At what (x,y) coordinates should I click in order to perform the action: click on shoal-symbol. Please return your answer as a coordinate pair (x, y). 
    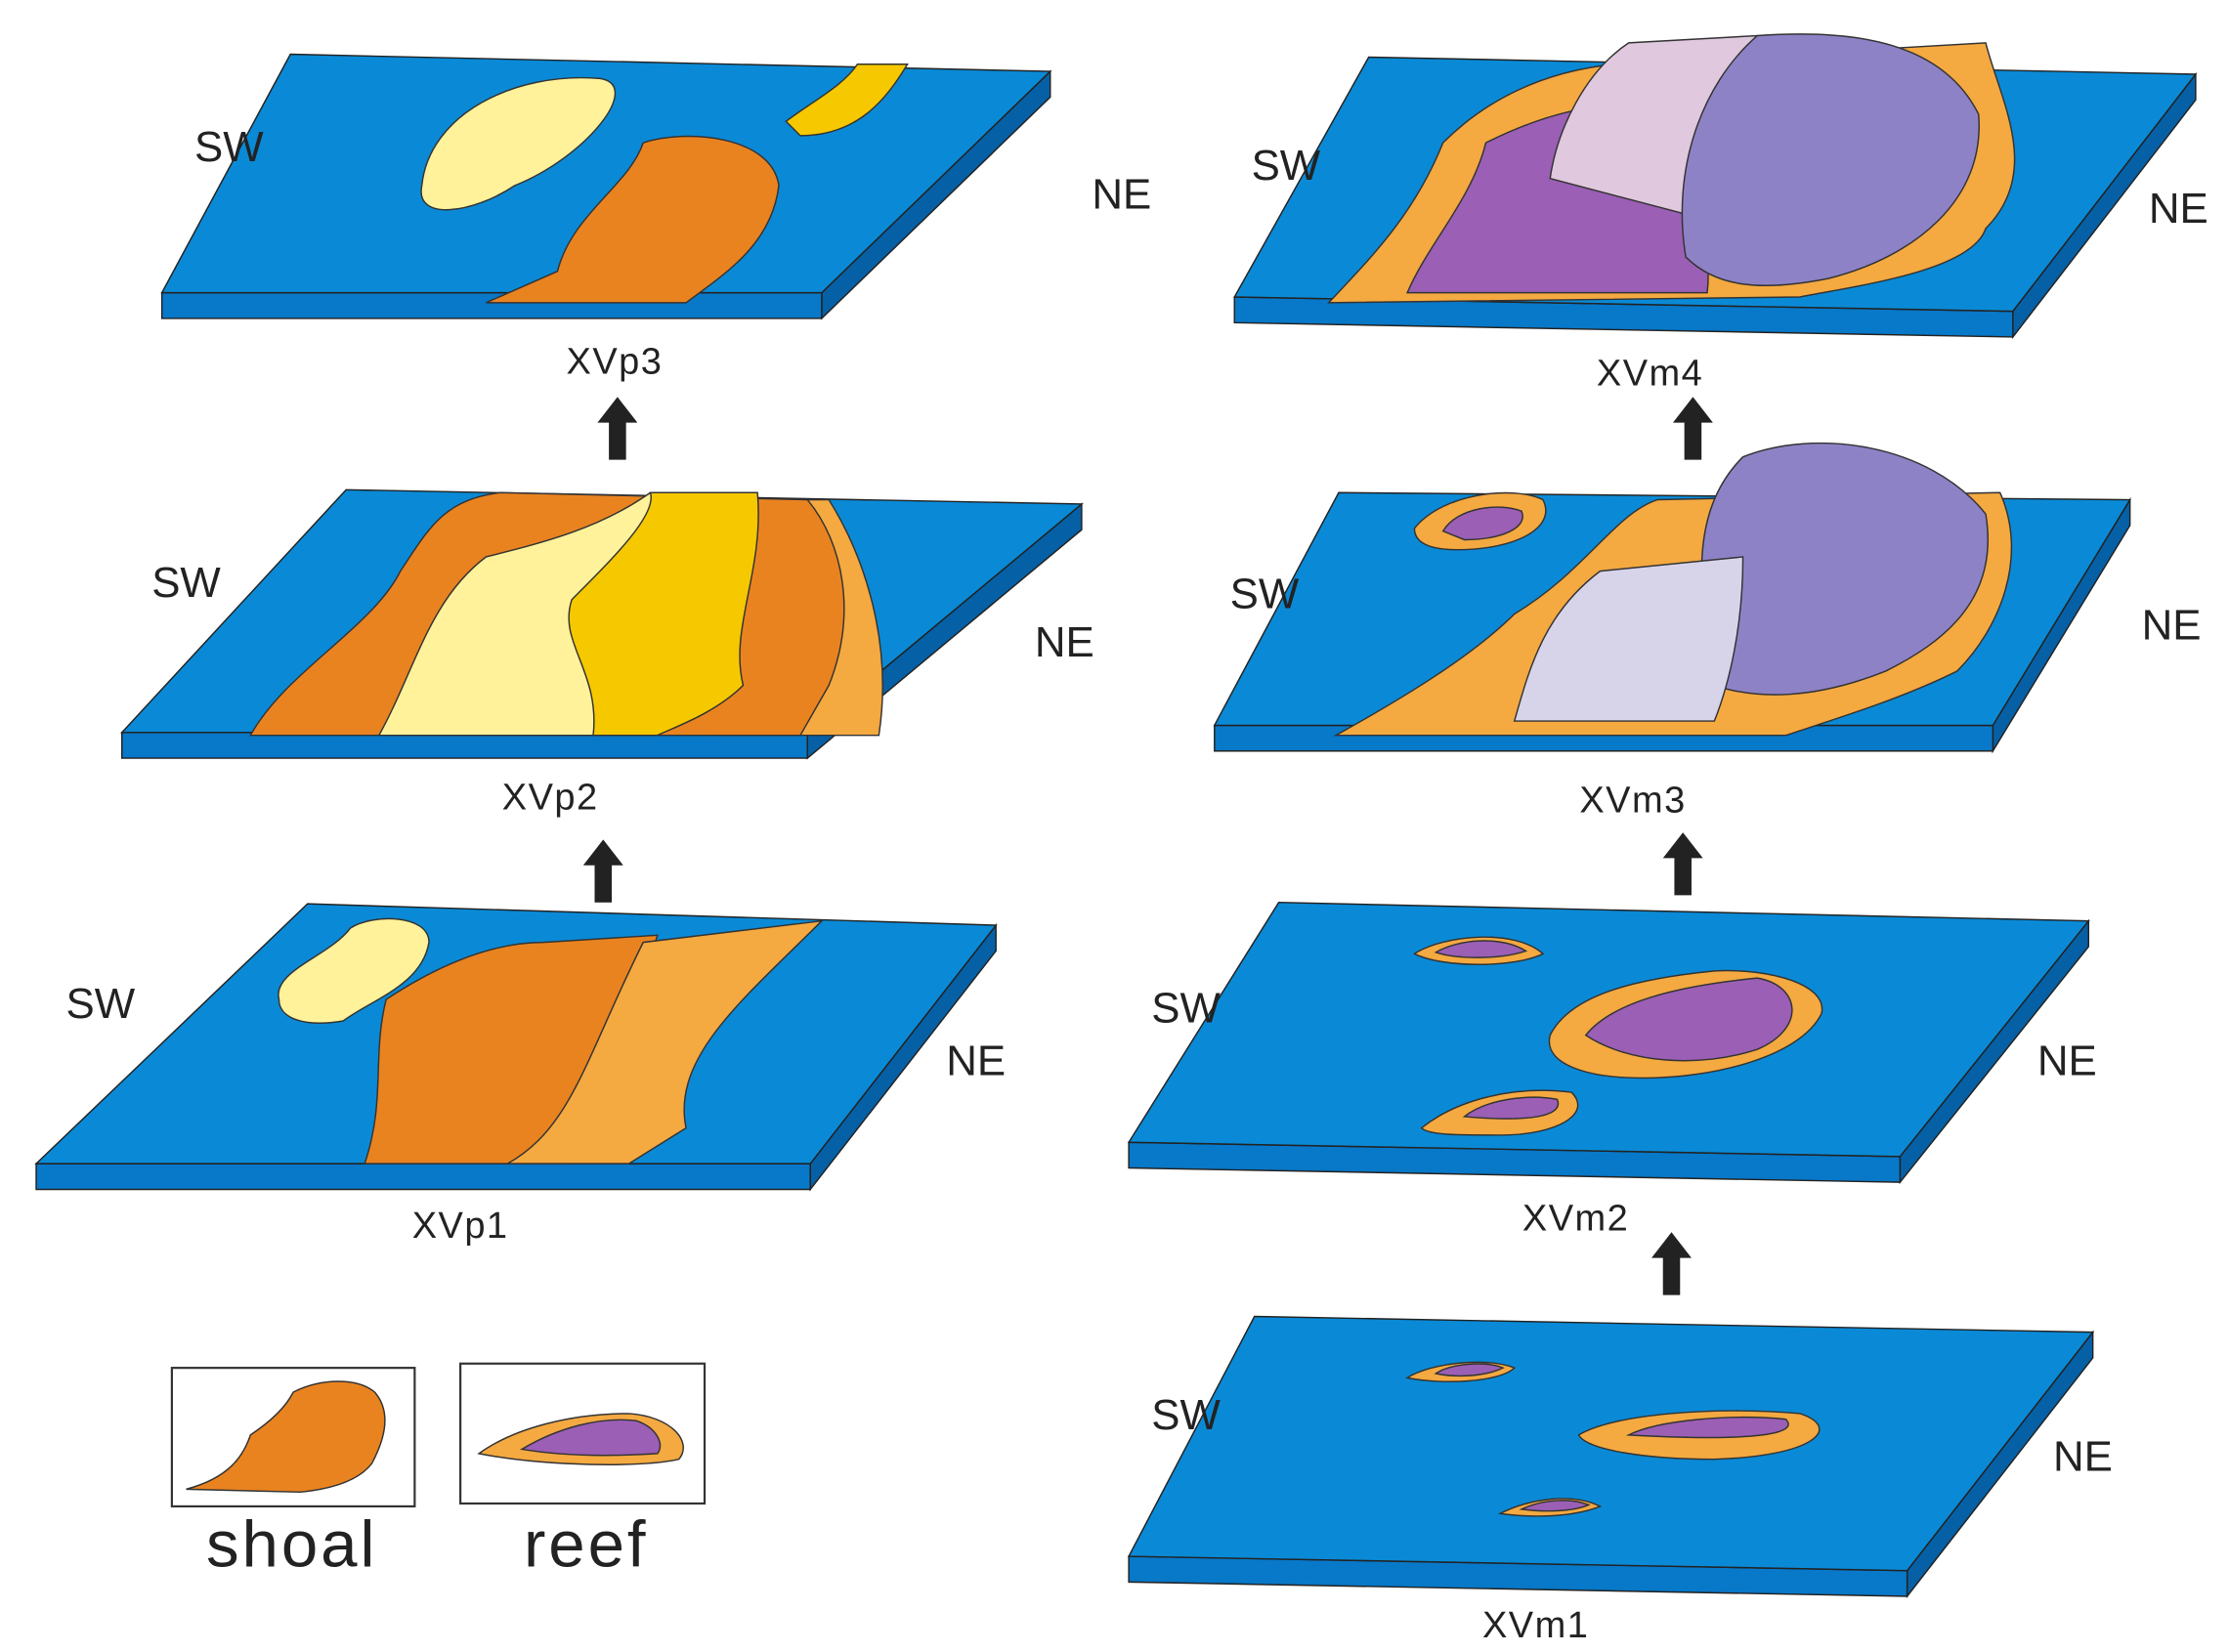
    Looking at the image, I should click on (286, 1437).